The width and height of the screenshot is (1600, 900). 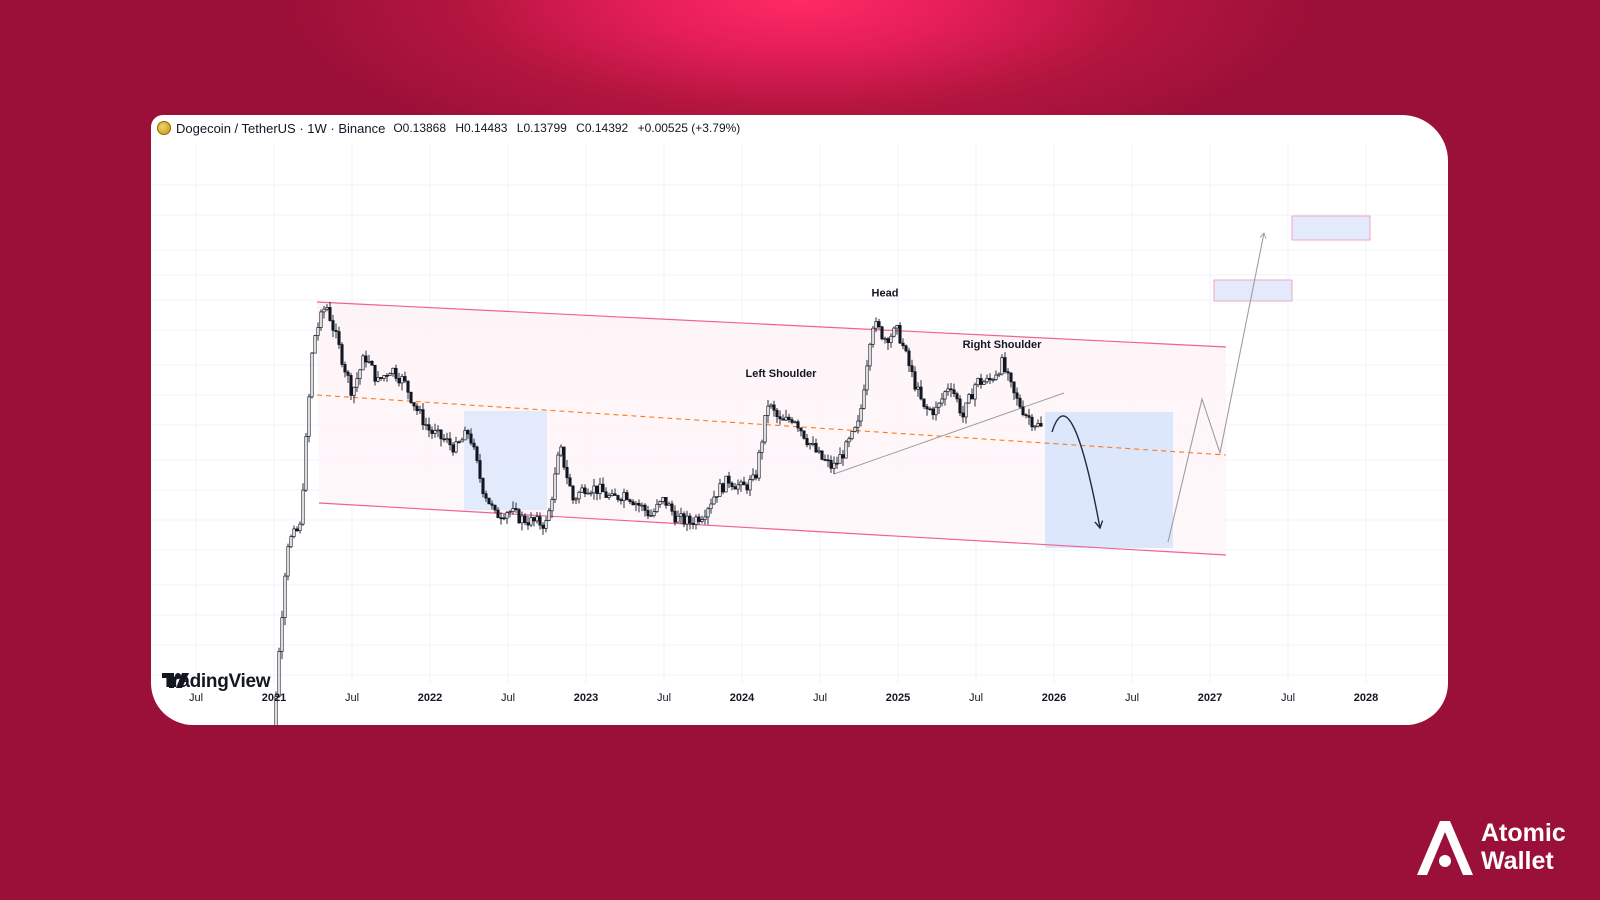 I want to click on tradingview-logo: TradingView, so click(x=216, y=682).